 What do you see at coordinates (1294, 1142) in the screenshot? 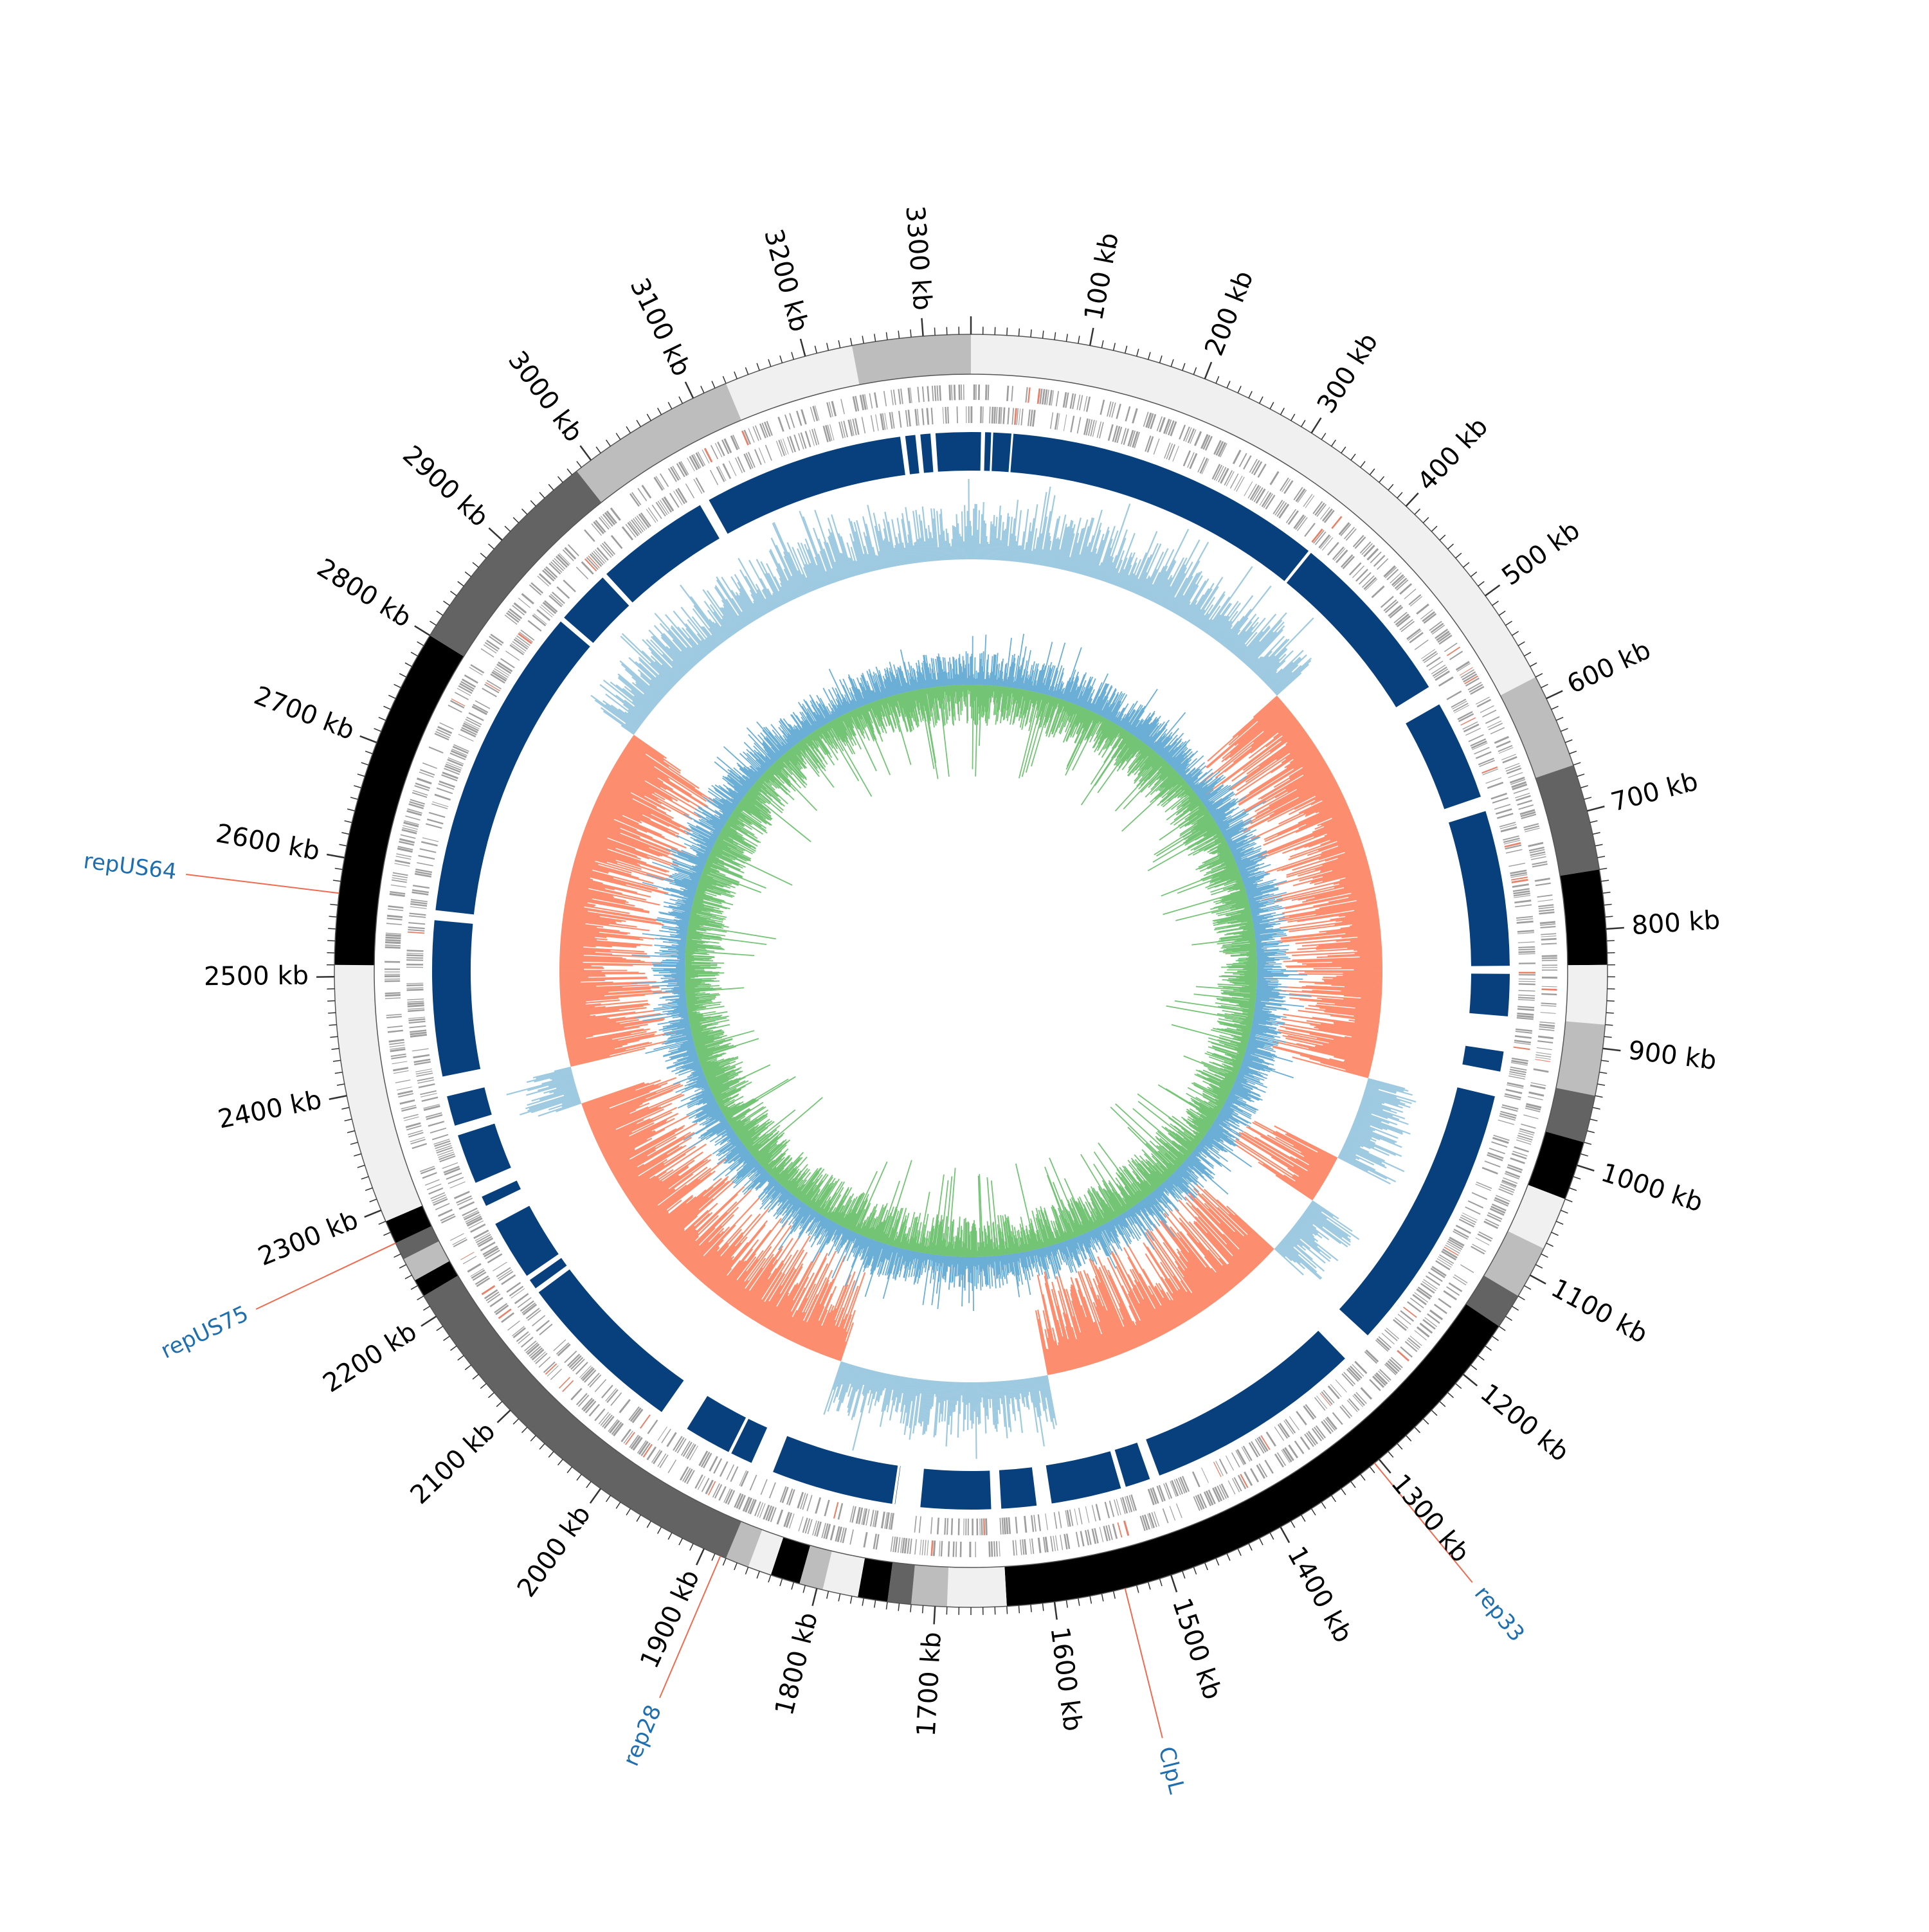
I see `gc-bar-negative` at bounding box center [1294, 1142].